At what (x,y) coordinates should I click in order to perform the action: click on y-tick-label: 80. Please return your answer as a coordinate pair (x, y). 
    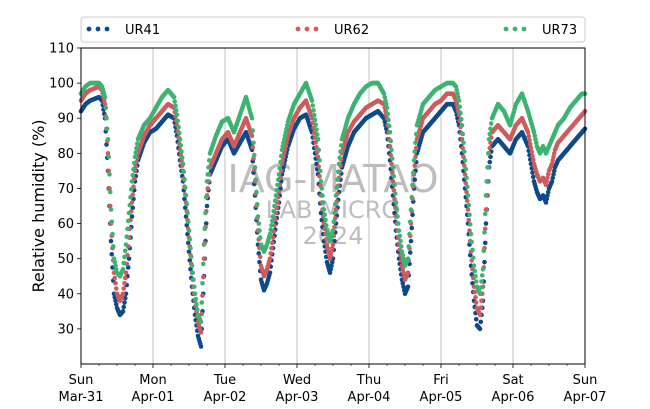
    Looking at the image, I should click on (65, 154).